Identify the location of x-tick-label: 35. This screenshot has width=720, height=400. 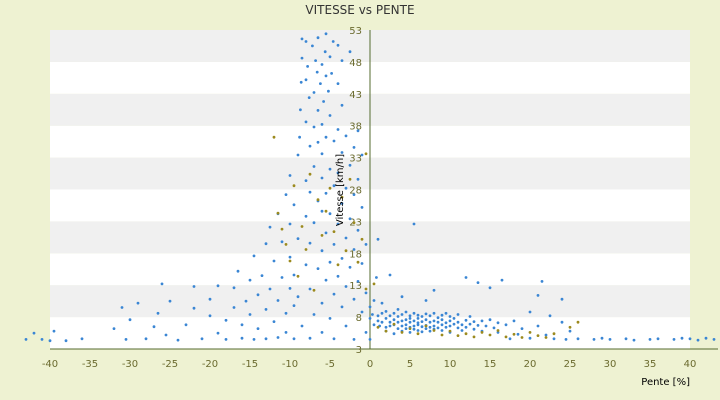
(650, 364).